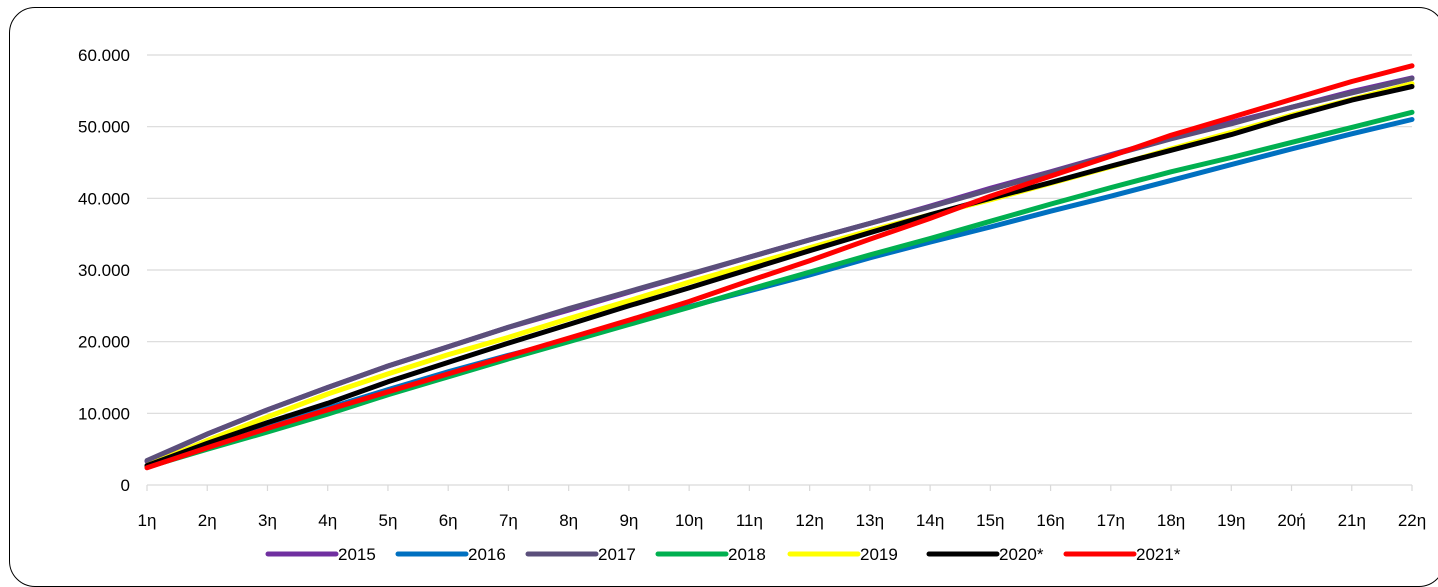  I want to click on x-tick-label: 3η, so click(267, 520).